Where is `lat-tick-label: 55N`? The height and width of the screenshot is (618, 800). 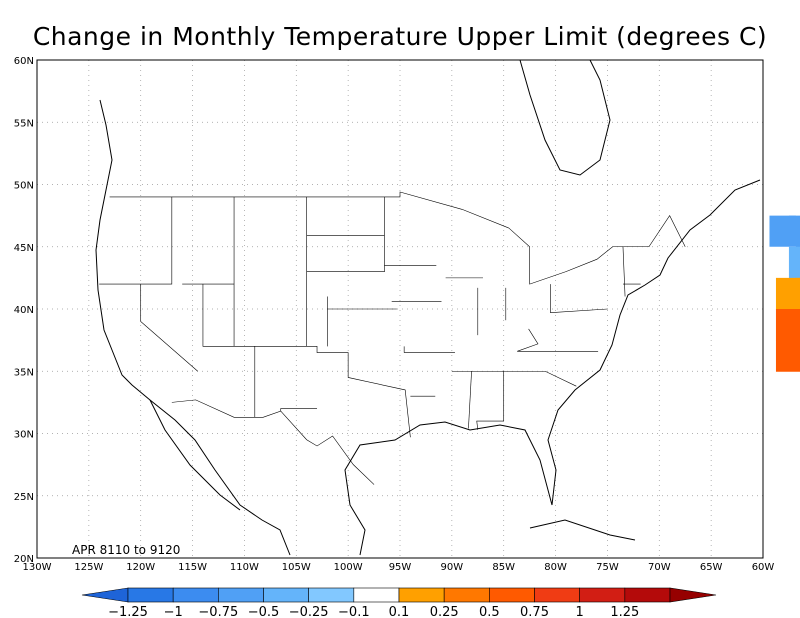
lat-tick-label: 55N is located at coordinates (24, 123).